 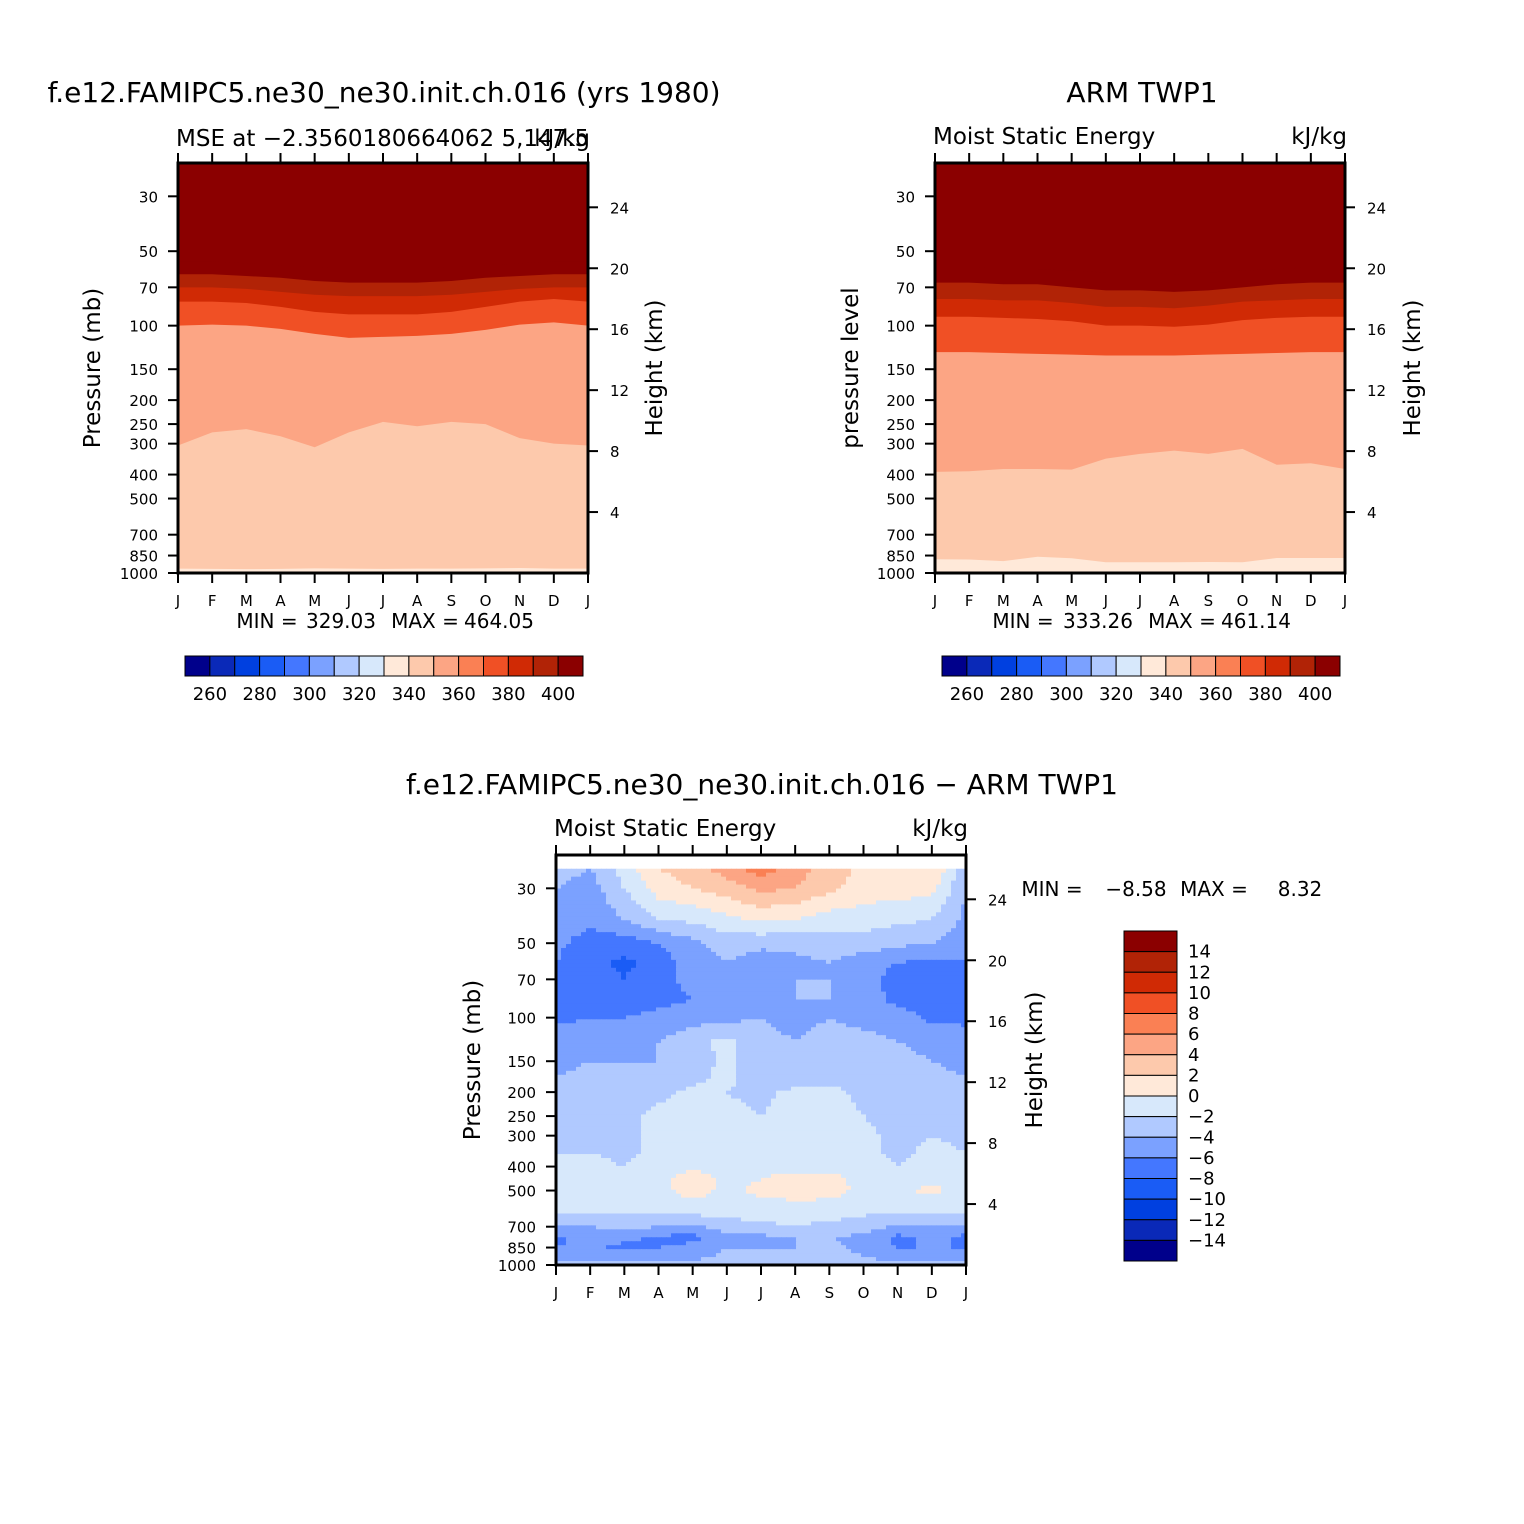 What do you see at coordinates (1037, 601) in the screenshot?
I see `x-tick-label: A` at bounding box center [1037, 601].